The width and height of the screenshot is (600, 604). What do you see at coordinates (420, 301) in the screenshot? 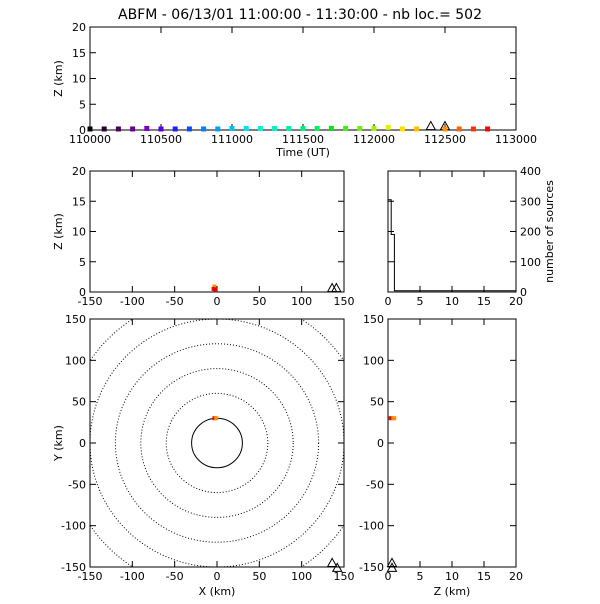
I see `histogram-xtick-label: 5` at bounding box center [420, 301].